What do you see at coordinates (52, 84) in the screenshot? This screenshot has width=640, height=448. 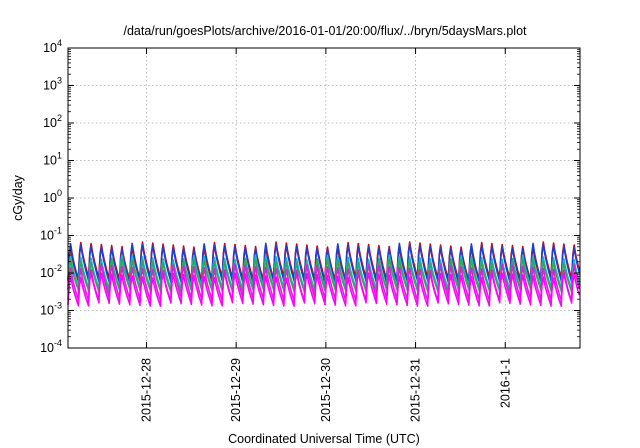 I see `y-tick-label: 10³` at bounding box center [52, 84].